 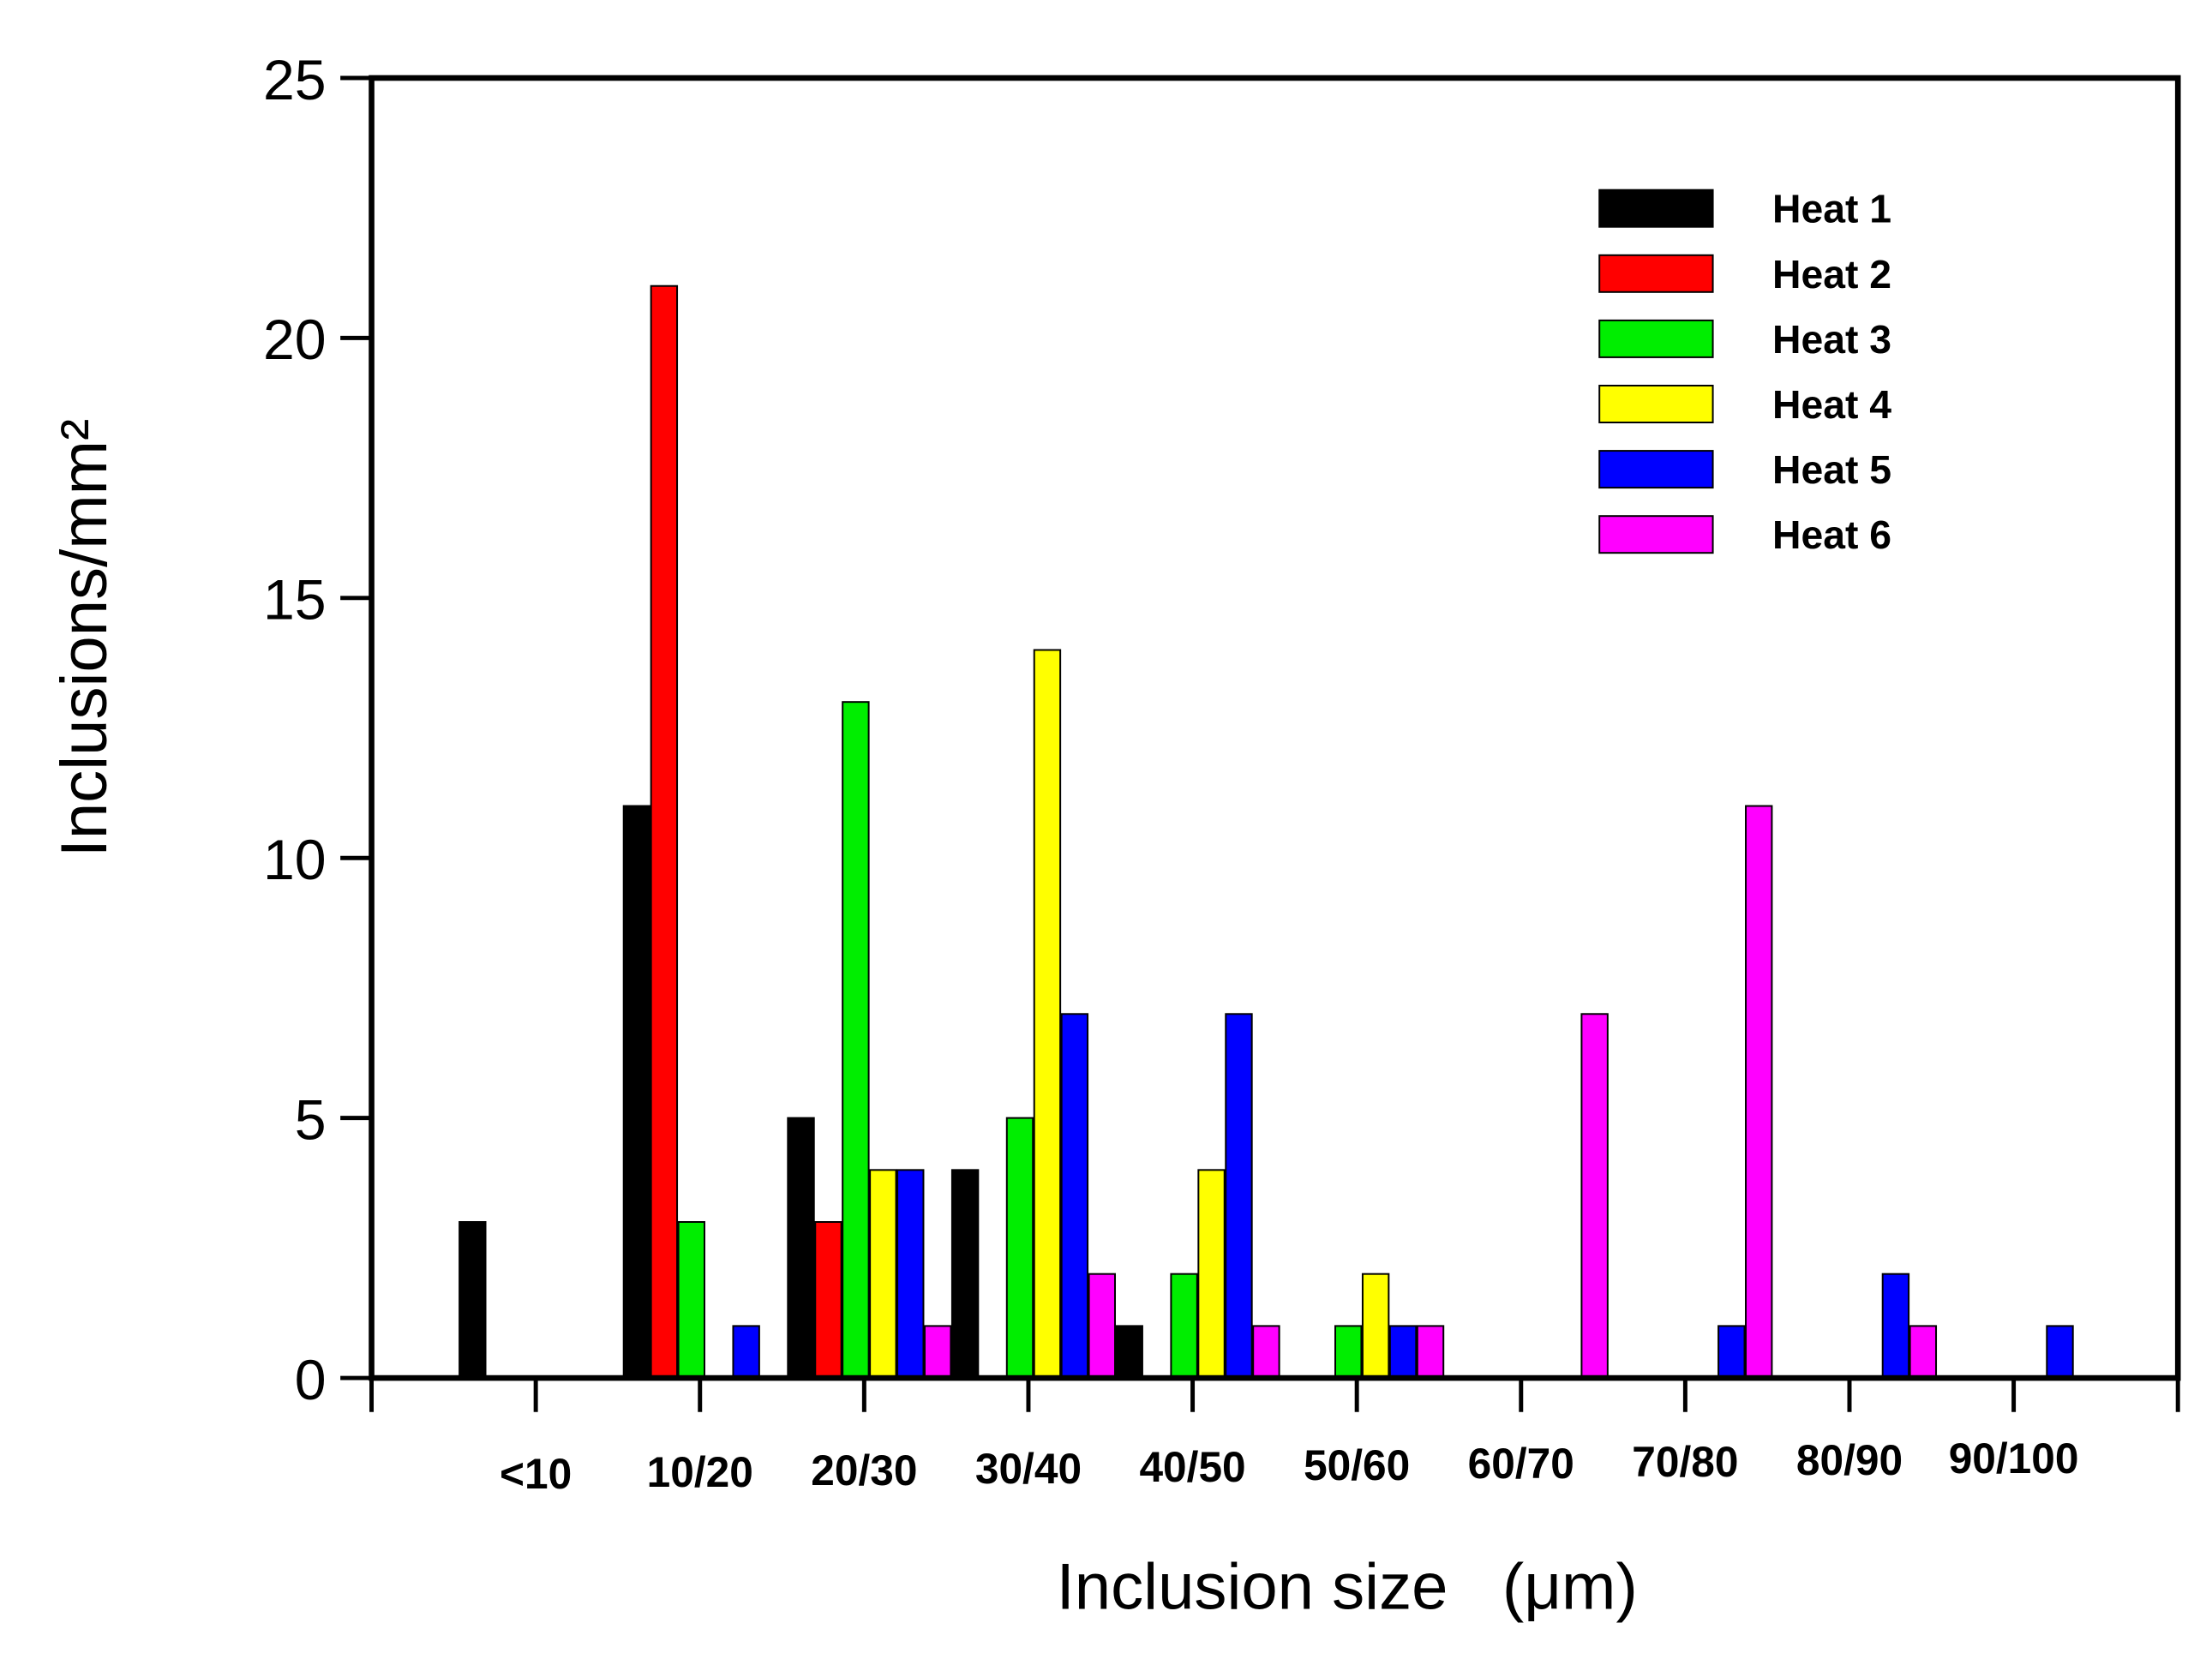 What do you see at coordinates (1832, 274) in the screenshot?
I see `legend-label: Heat 2` at bounding box center [1832, 274].